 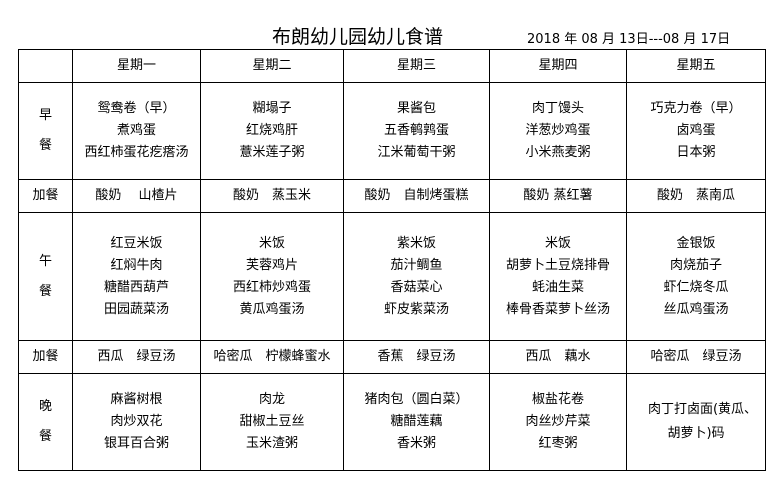 I want to click on menu-cell: 肉龙 甜椒土豆丝 玉米渣粥, so click(x=272, y=422).